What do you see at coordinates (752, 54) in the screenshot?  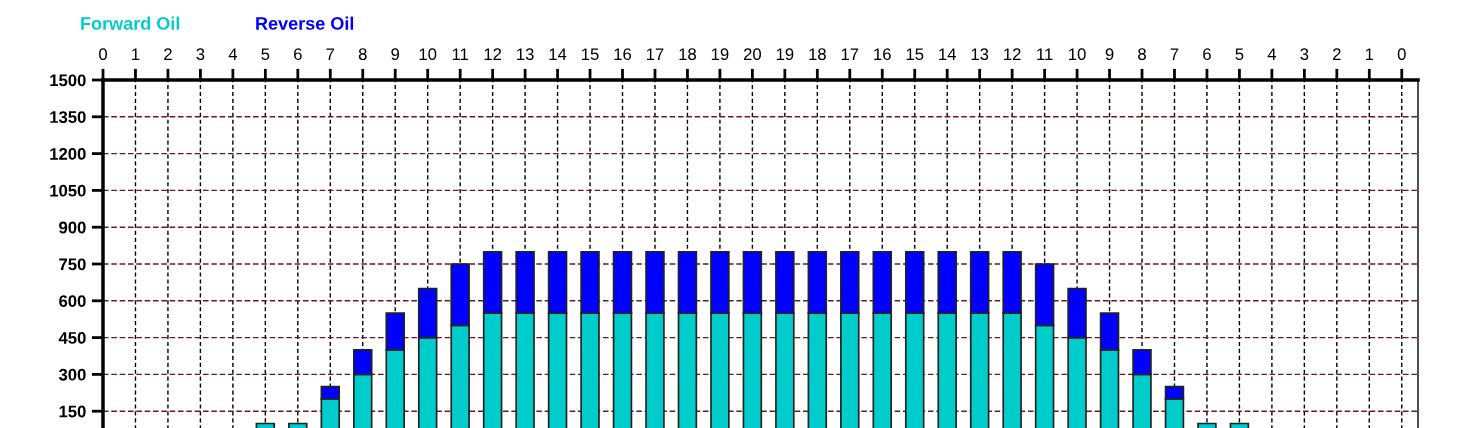 I see `x-tick-label: 20` at bounding box center [752, 54].